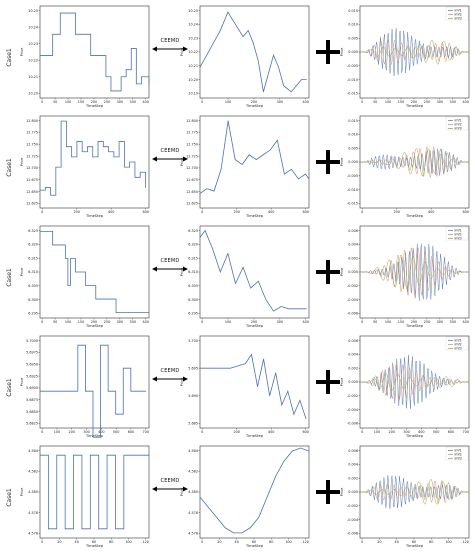  What do you see at coordinates (193, 258) in the screenshot?
I see `smooth-ytick-label: 6.315` at bounding box center [193, 258].